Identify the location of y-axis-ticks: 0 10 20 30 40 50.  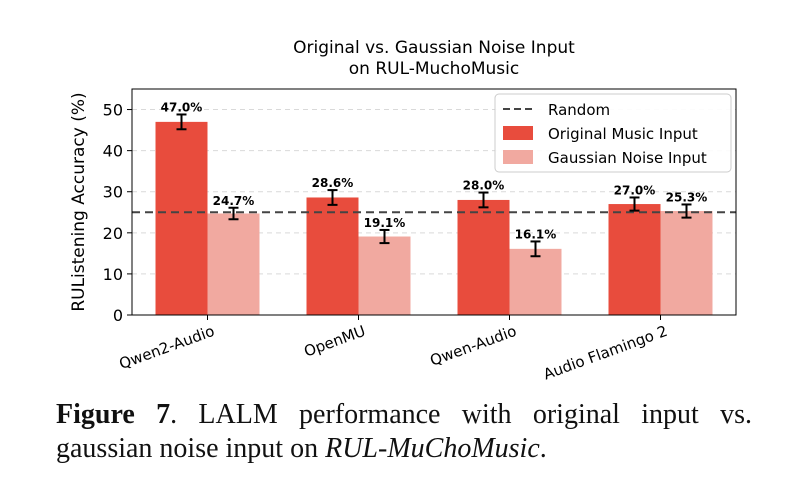
(117, 213).